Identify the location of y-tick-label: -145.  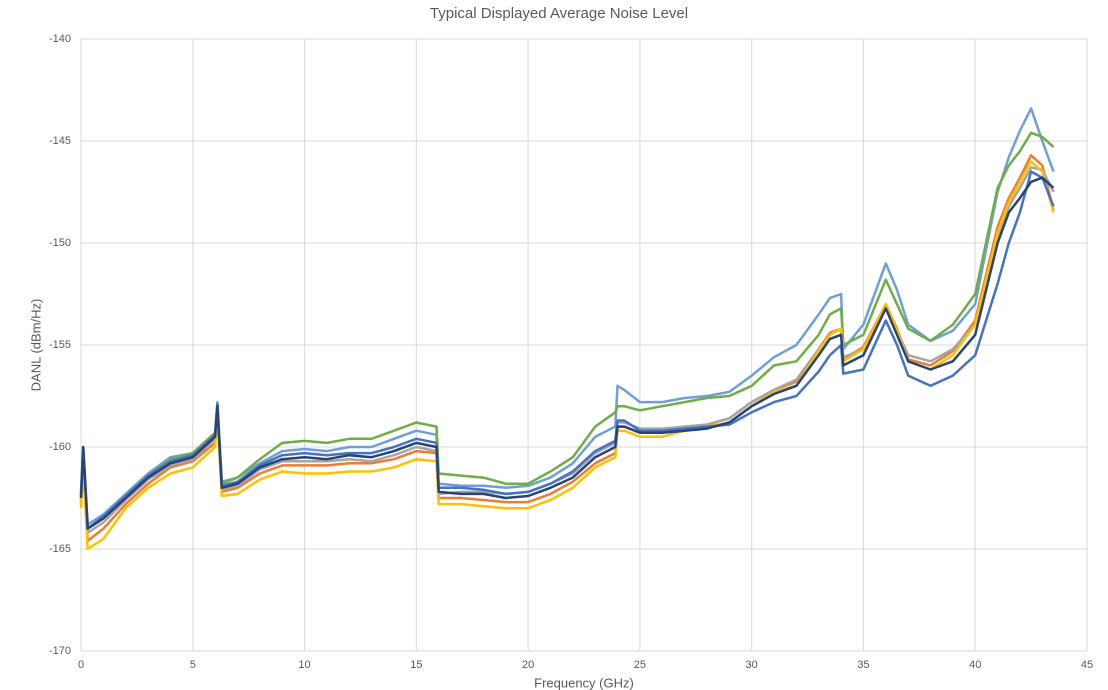
(60, 141).